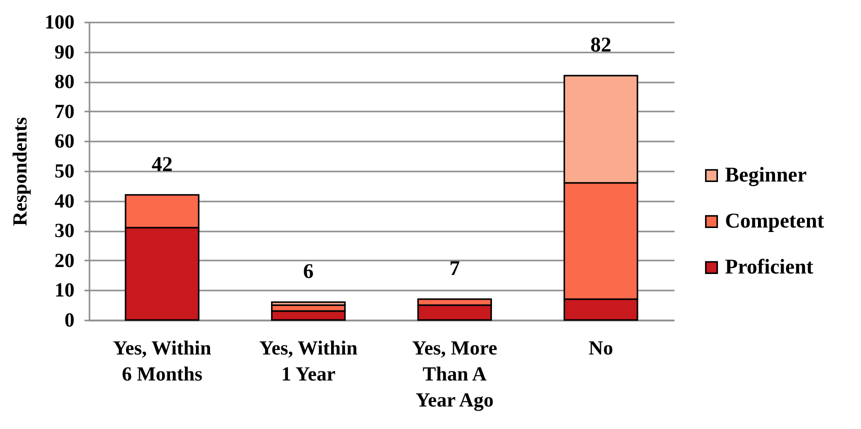 The height and width of the screenshot is (429, 861). Describe the element at coordinates (64, 231) in the screenshot. I see `y-tick-label: 30` at that location.